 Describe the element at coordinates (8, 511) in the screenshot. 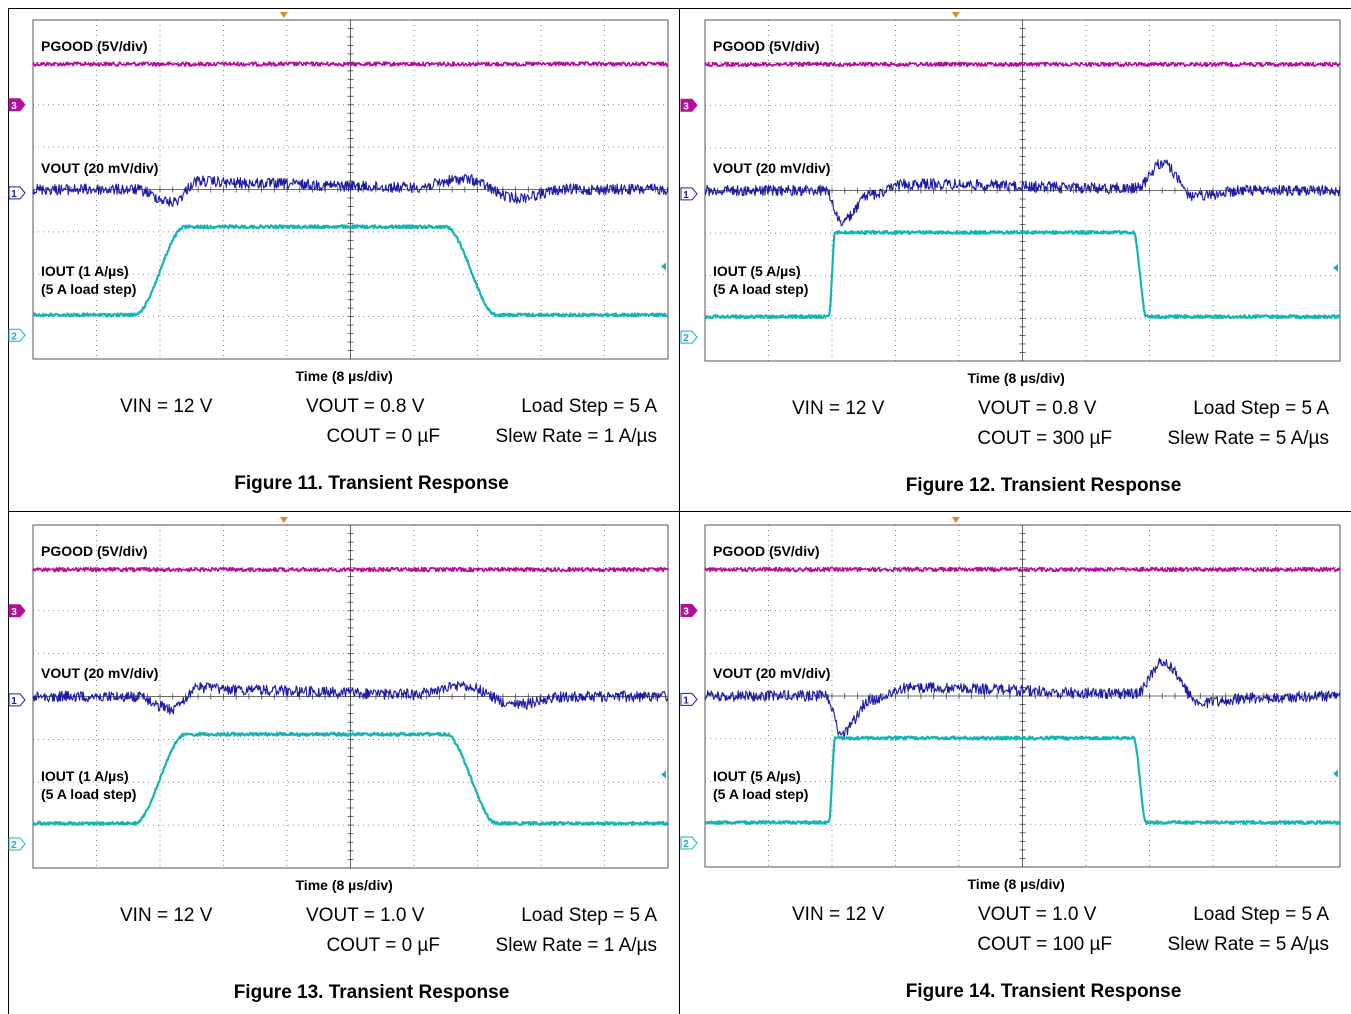

I see `frame-left-line` at that location.